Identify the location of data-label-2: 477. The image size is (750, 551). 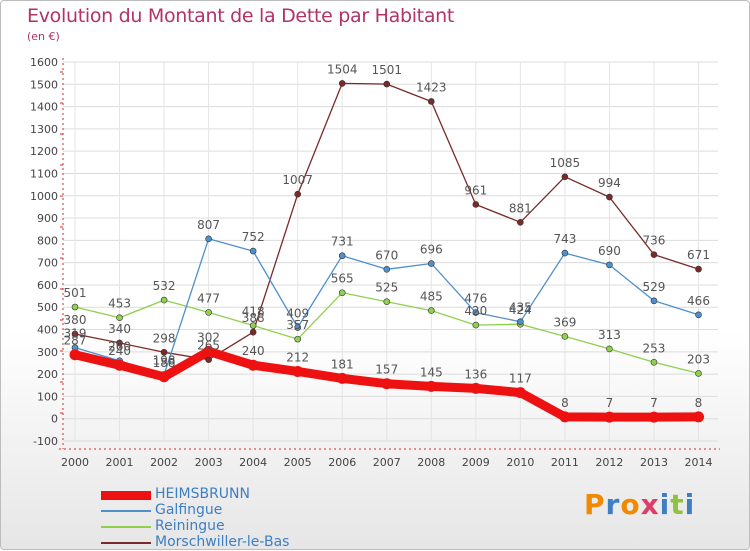
(208, 298).